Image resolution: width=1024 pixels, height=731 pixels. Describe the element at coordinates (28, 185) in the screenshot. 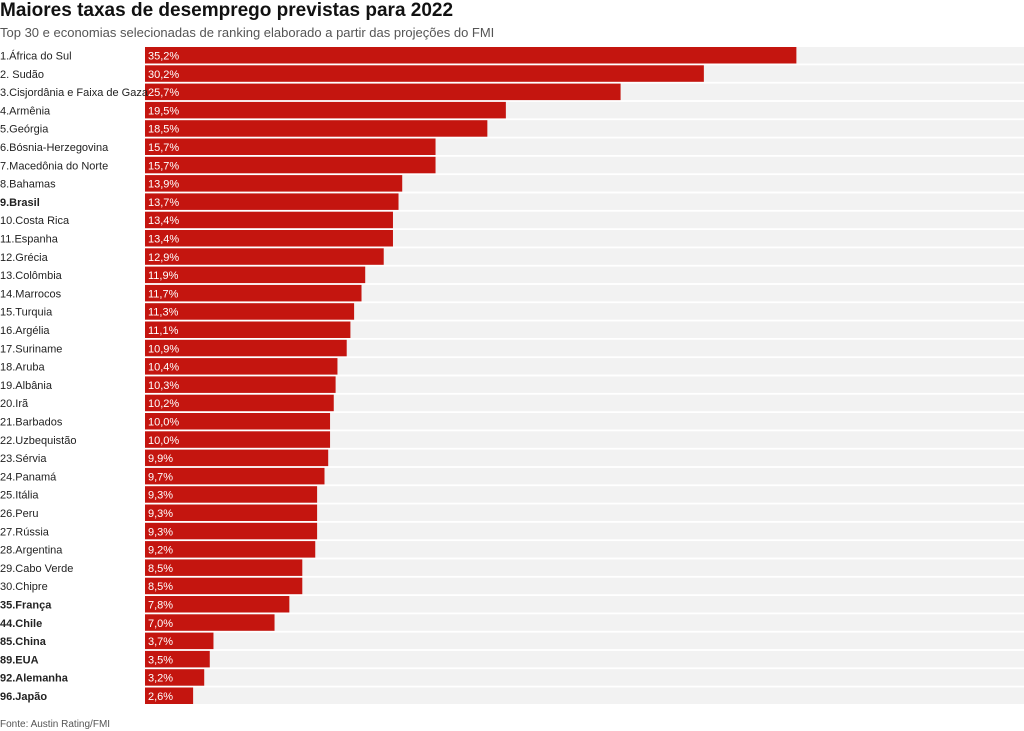

I see `category-label: 8.Bahamas` at that location.